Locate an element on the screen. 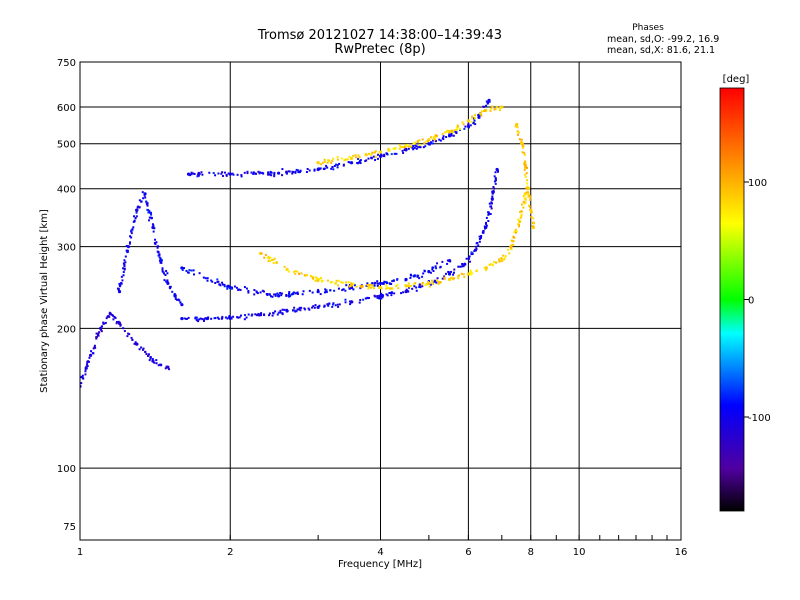  phases-x-stats: mean, sd,X: 81.6, 21.1 is located at coordinates (661, 50).